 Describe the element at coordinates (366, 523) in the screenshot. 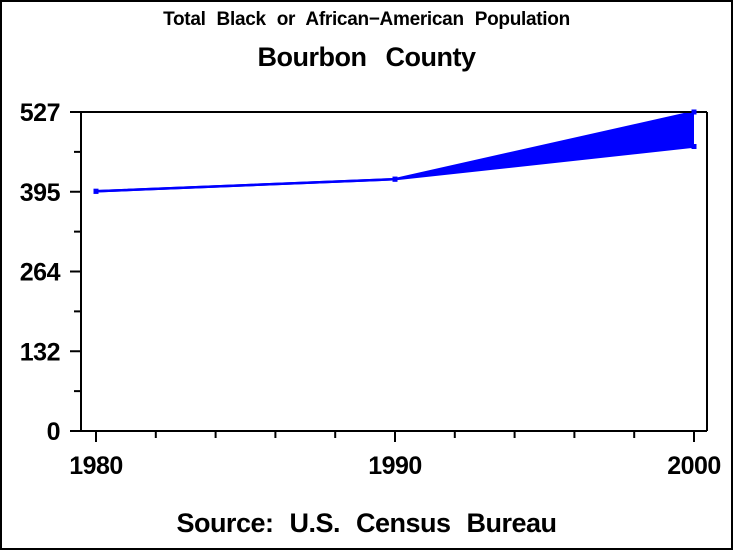

I see `chart-footnote: Source: U.S. Census Bureau` at that location.